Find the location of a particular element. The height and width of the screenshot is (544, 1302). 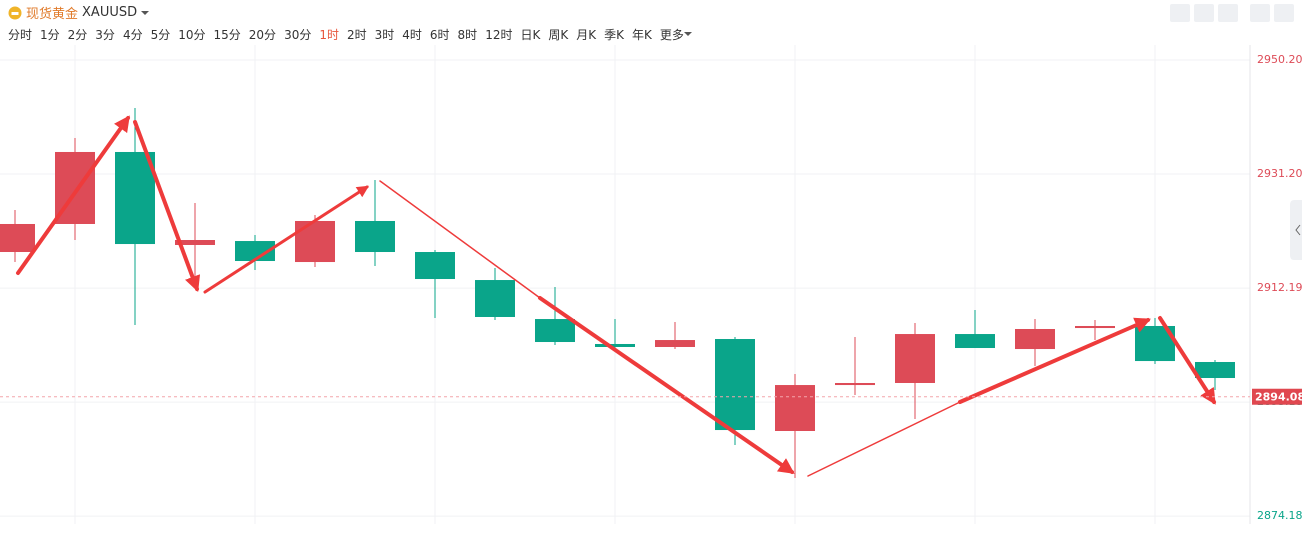

period: 2时 is located at coordinates (356, 35).